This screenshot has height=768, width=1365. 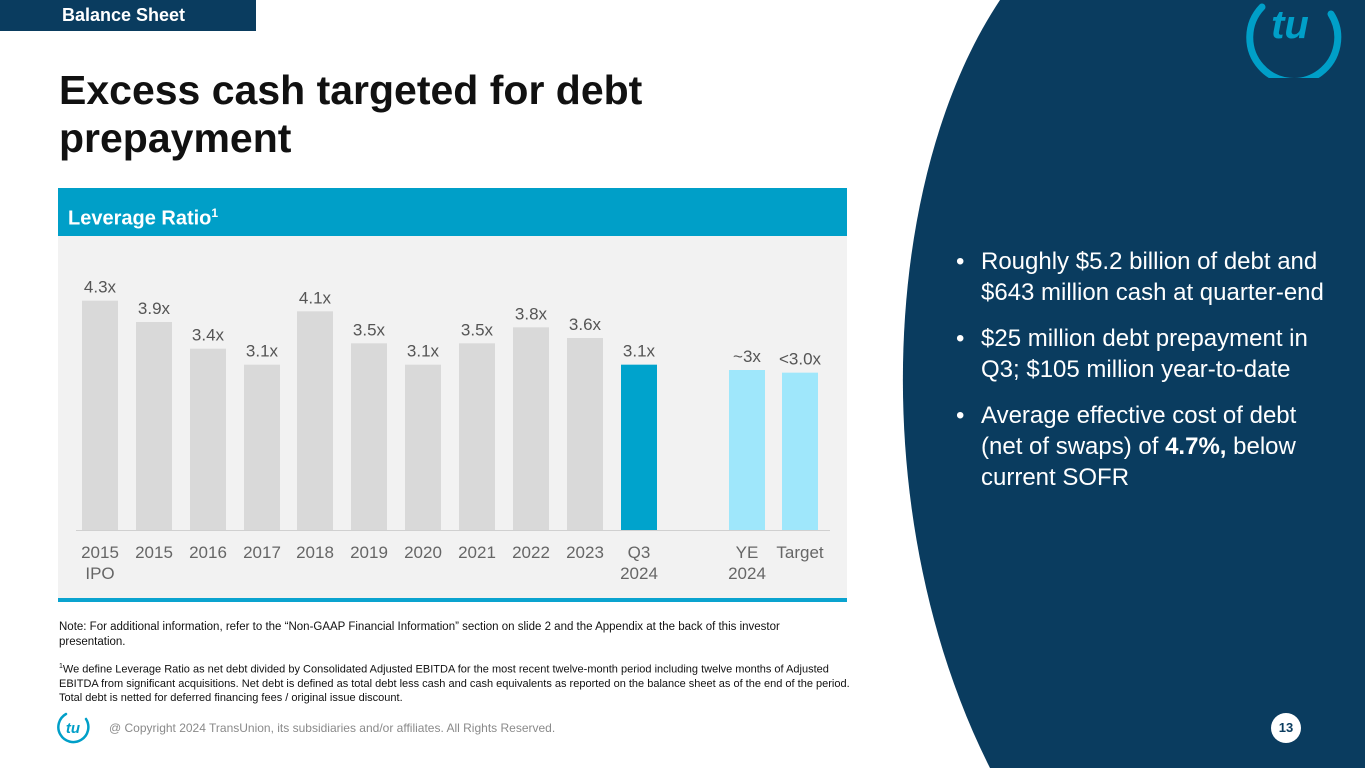 What do you see at coordinates (477, 552) in the screenshot?
I see `x-tick-label: 2021` at bounding box center [477, 552].